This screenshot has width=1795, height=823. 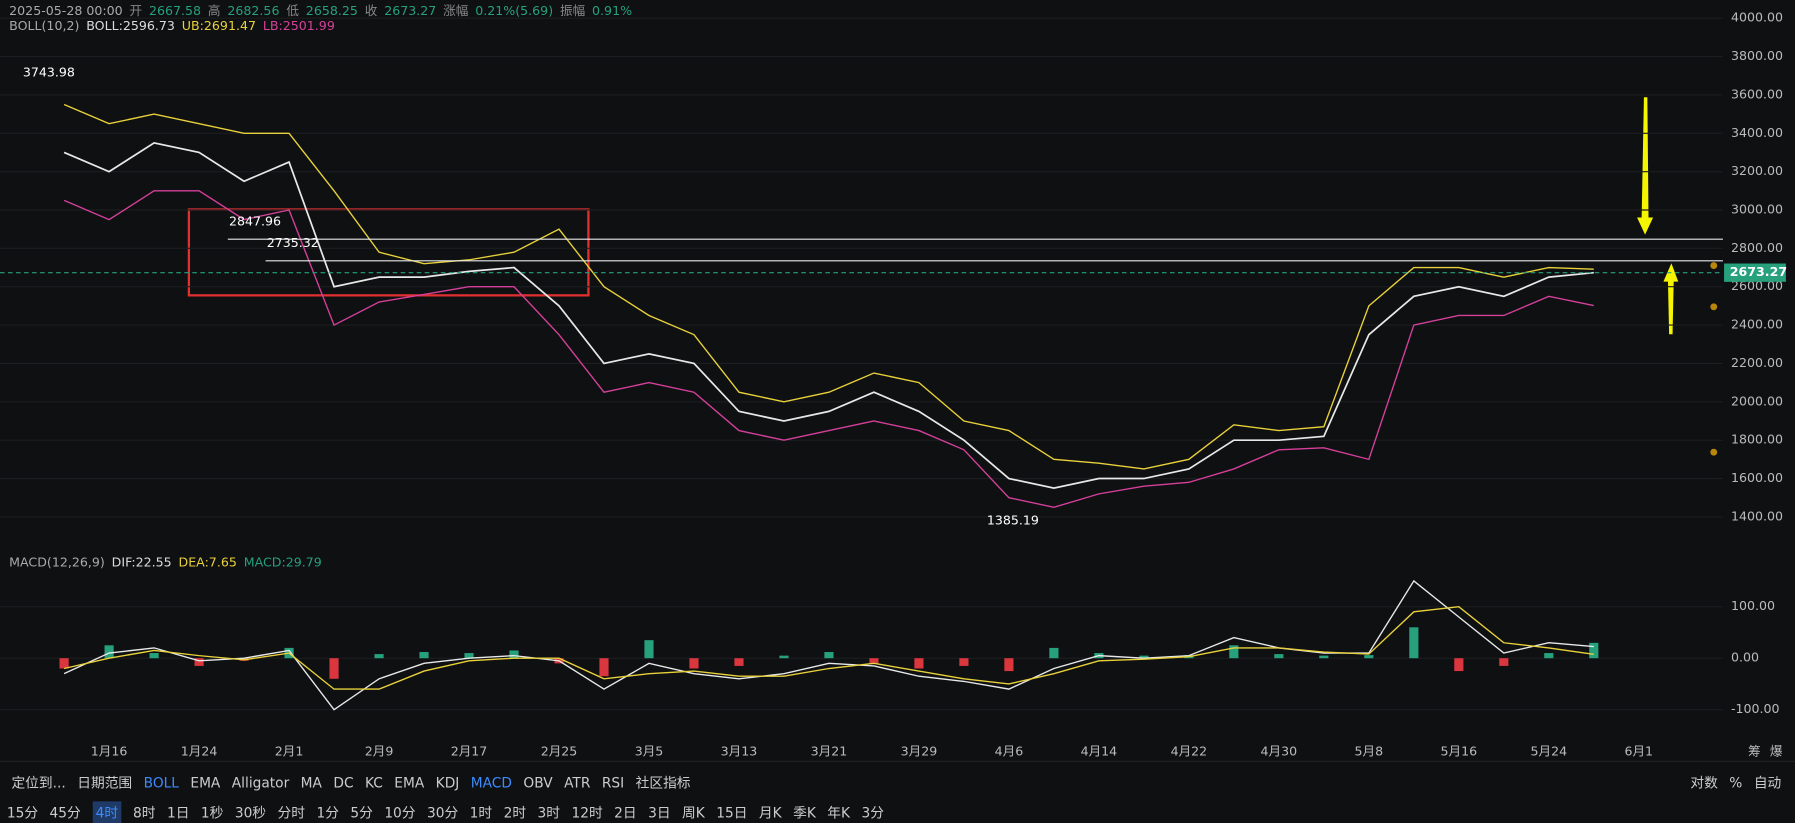 I want to click on interval-button: 年K, so click(x=839, y=812).